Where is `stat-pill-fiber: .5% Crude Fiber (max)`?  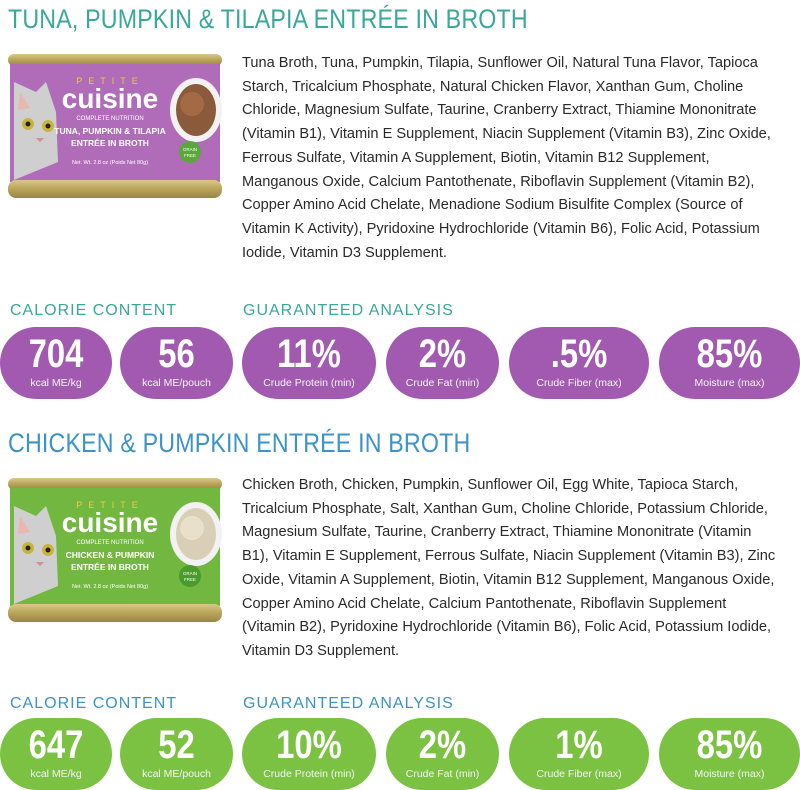
stat-pill-fiber: .5% Crude Fiber (max) is located at coordinates (579, 363).